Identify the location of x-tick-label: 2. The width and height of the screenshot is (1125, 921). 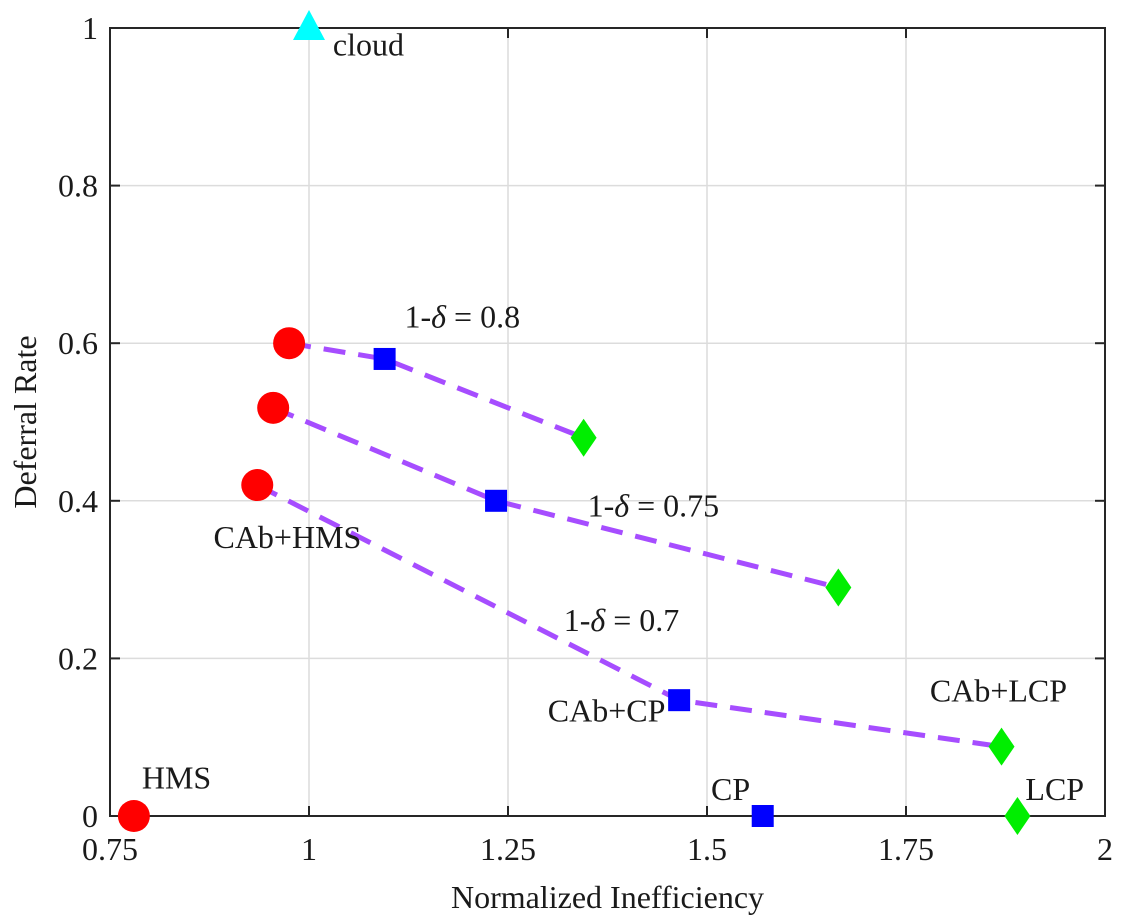
(1105, 849).